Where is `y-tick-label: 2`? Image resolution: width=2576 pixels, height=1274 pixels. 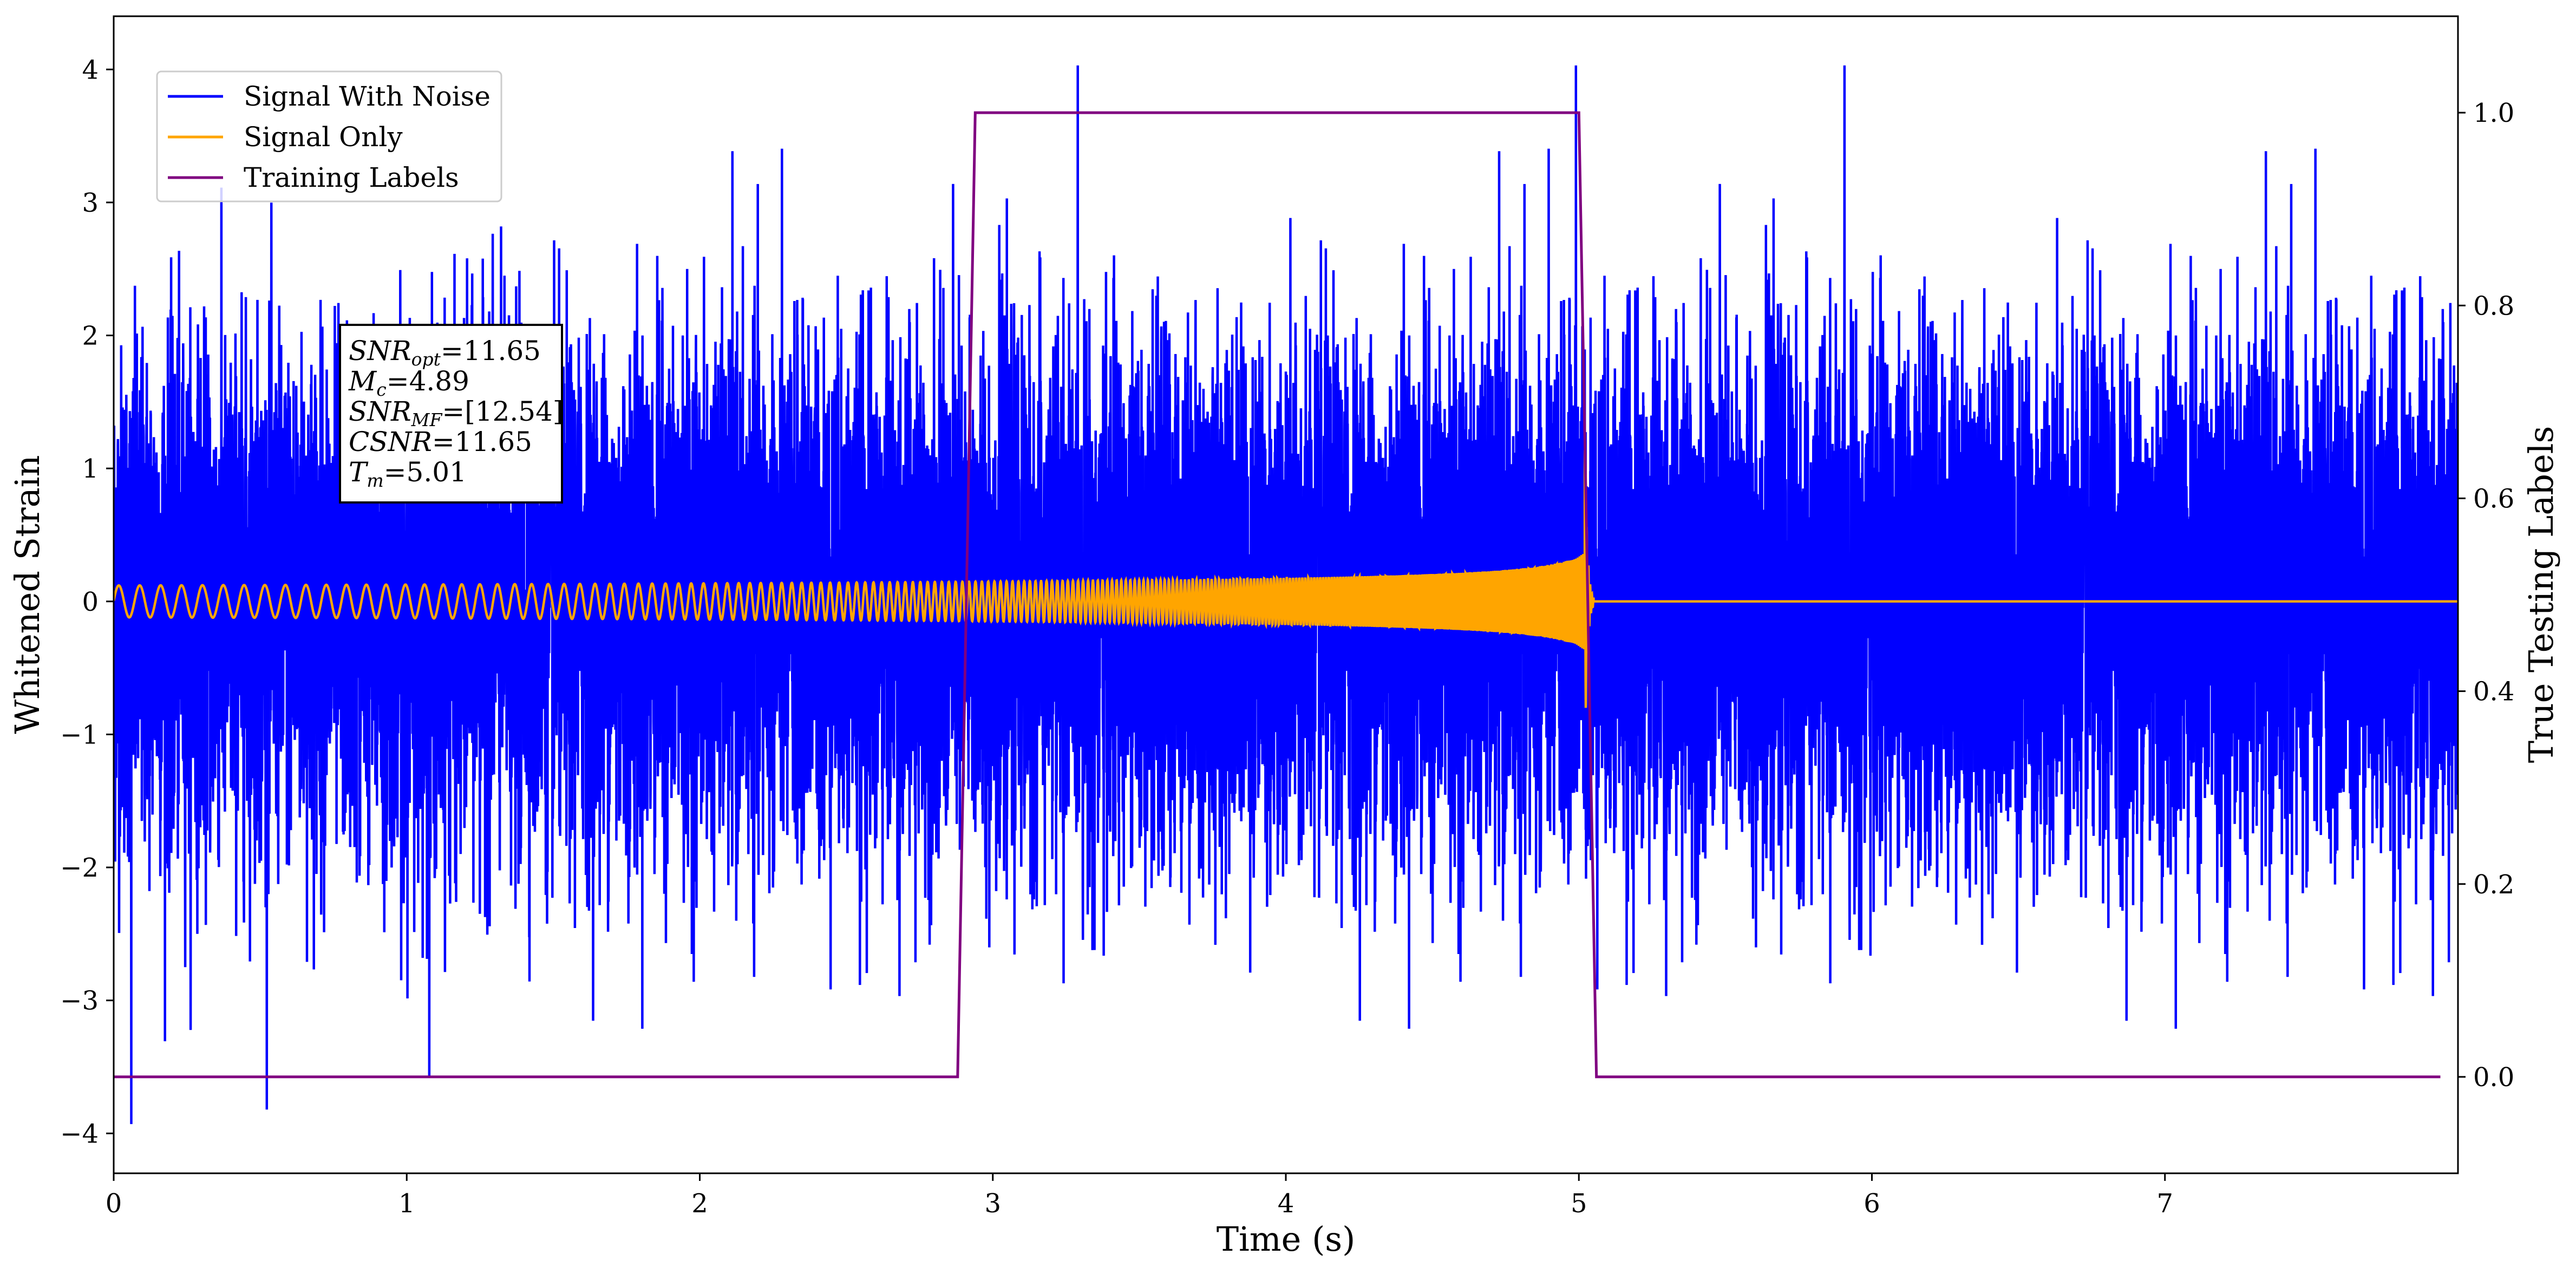
y-tick-label: 2 is located at coordinates (90, 336).